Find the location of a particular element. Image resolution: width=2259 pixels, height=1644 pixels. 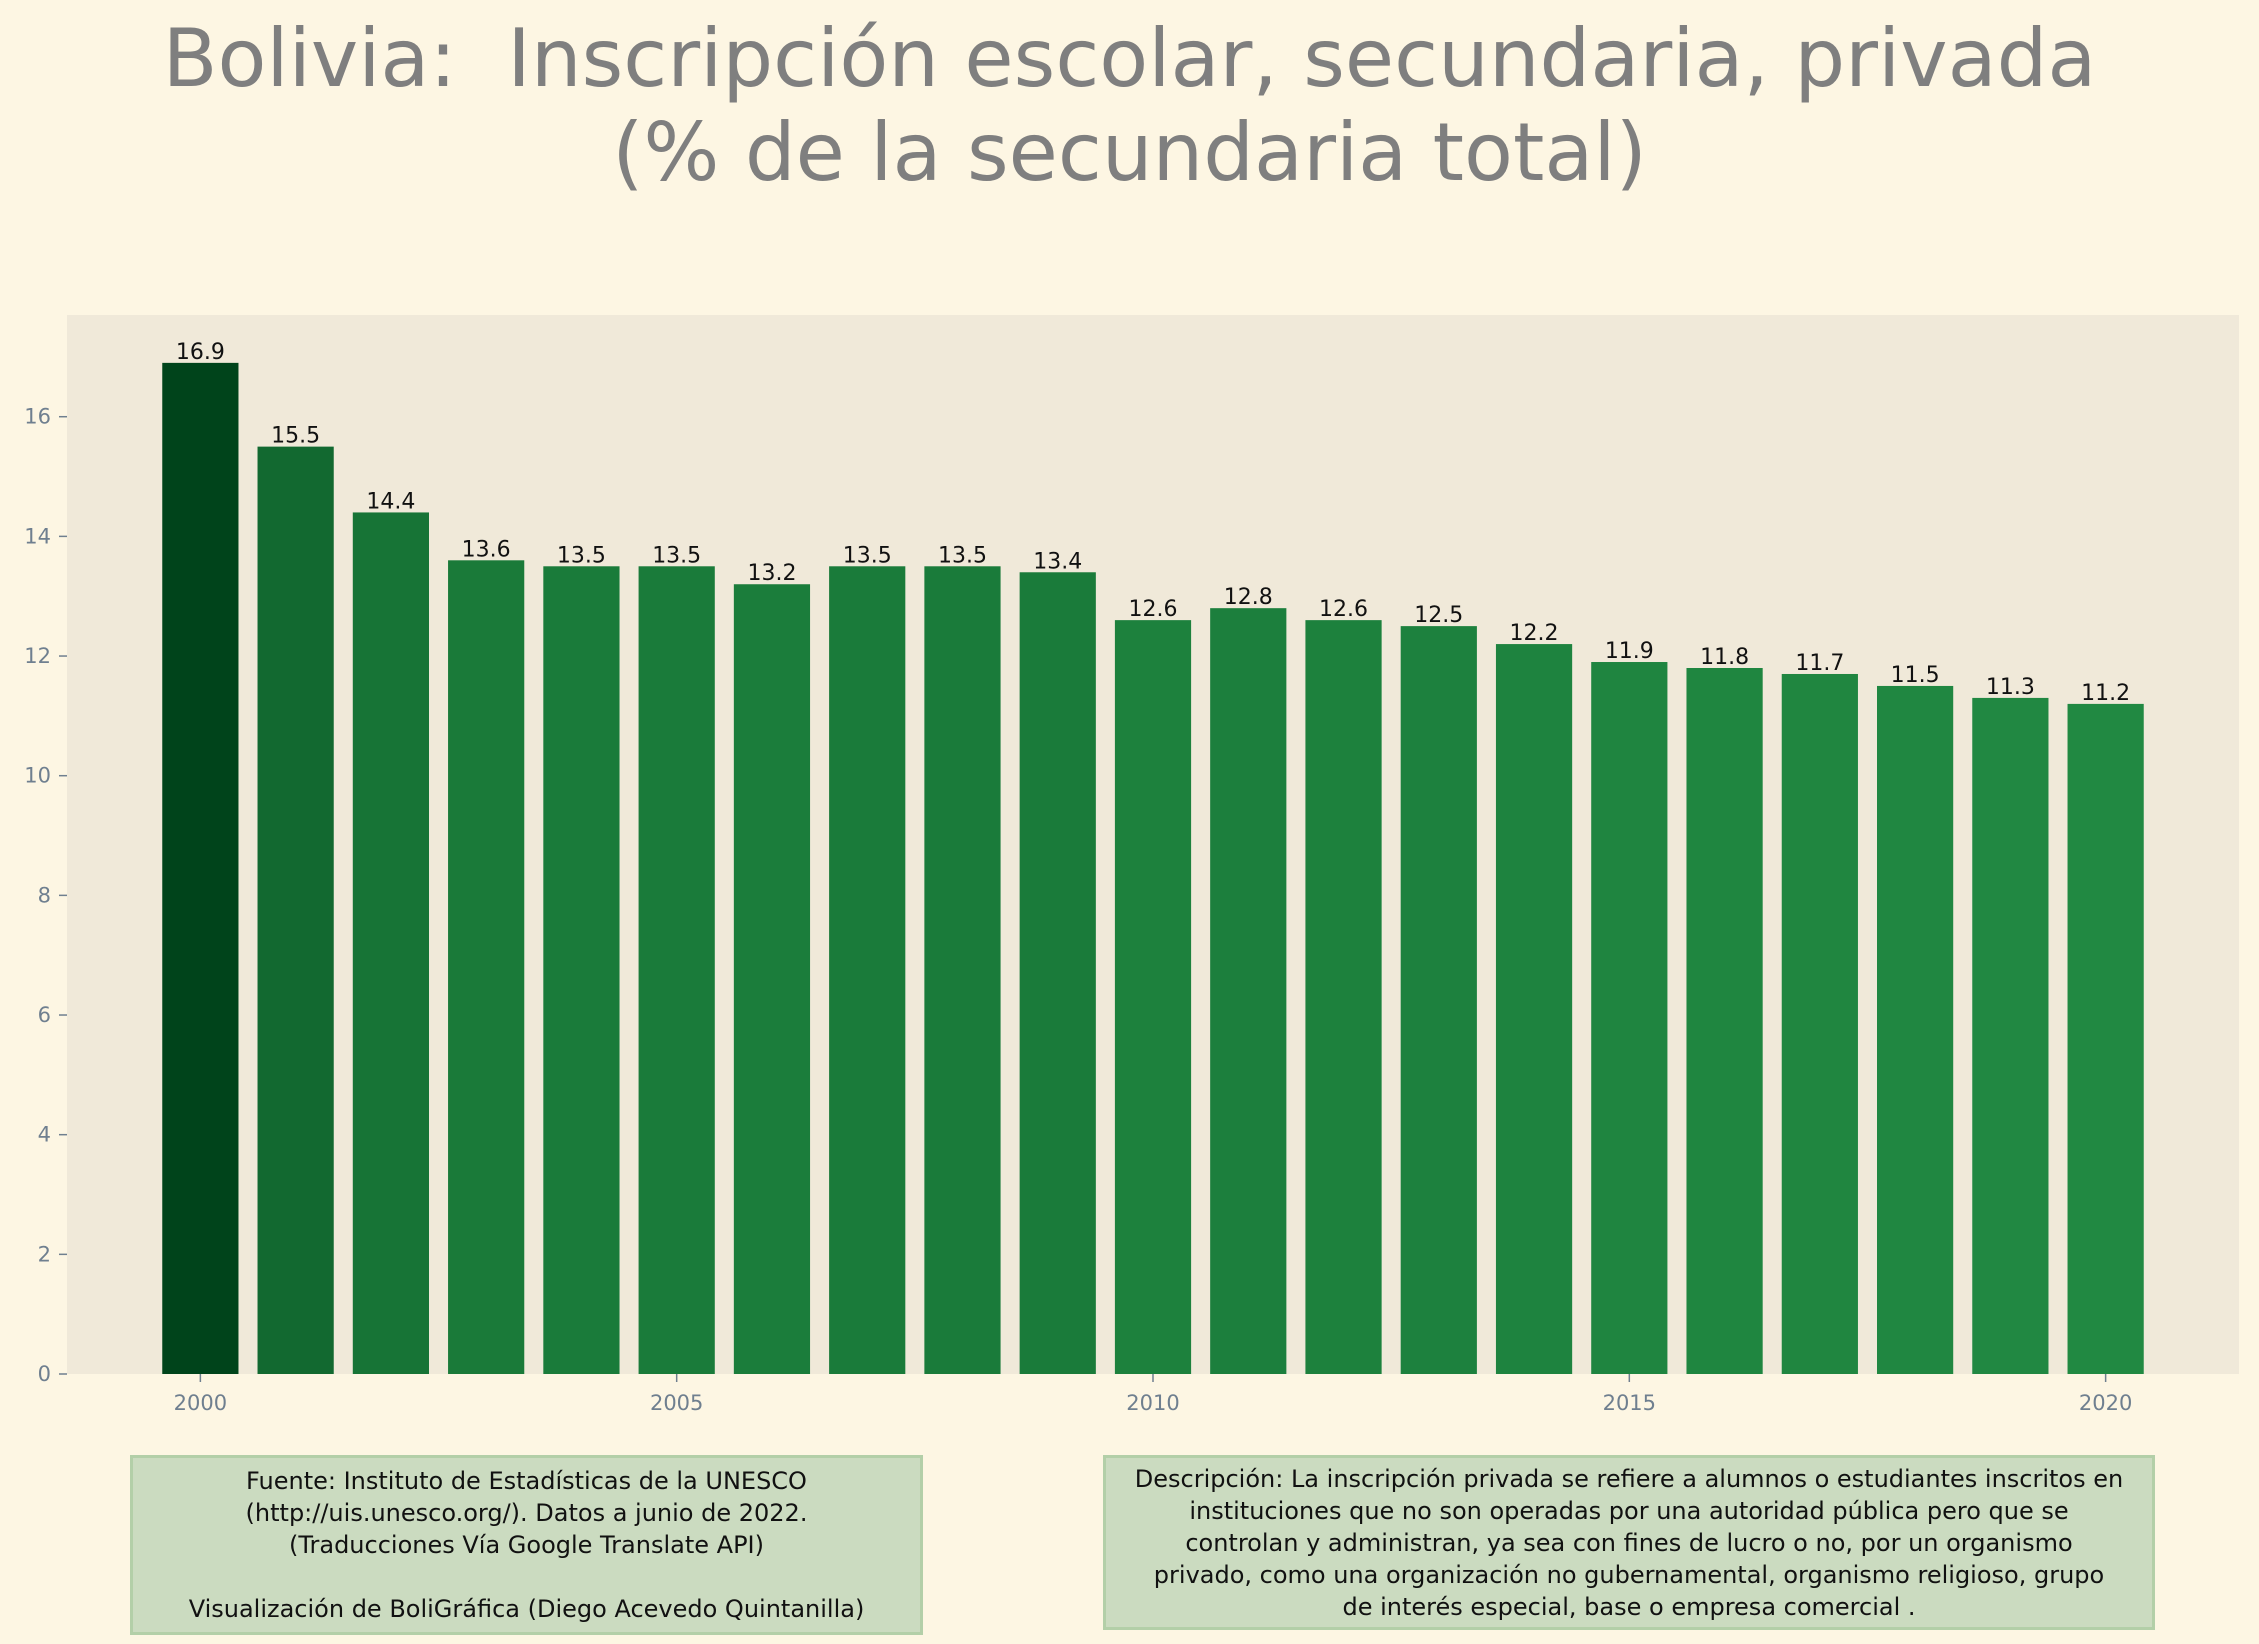

x-tick-label: 2010 is located at coordinates (1152, 1403).